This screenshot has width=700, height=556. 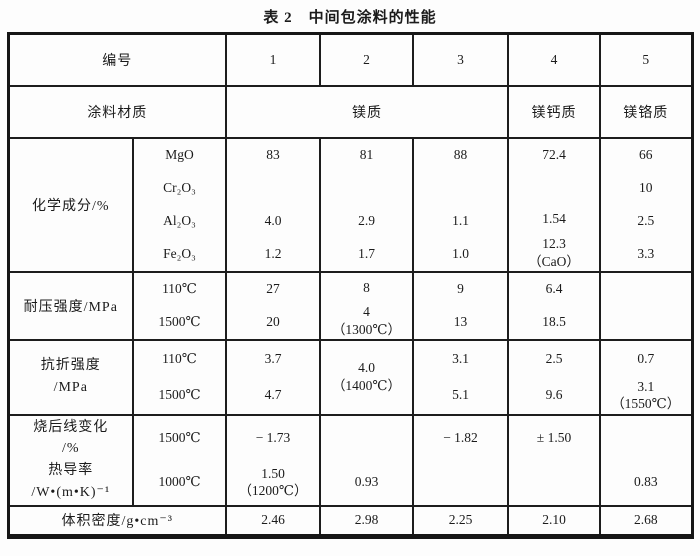 I want to click on material-magnesia: 镁质, so click(x=367, y=111).